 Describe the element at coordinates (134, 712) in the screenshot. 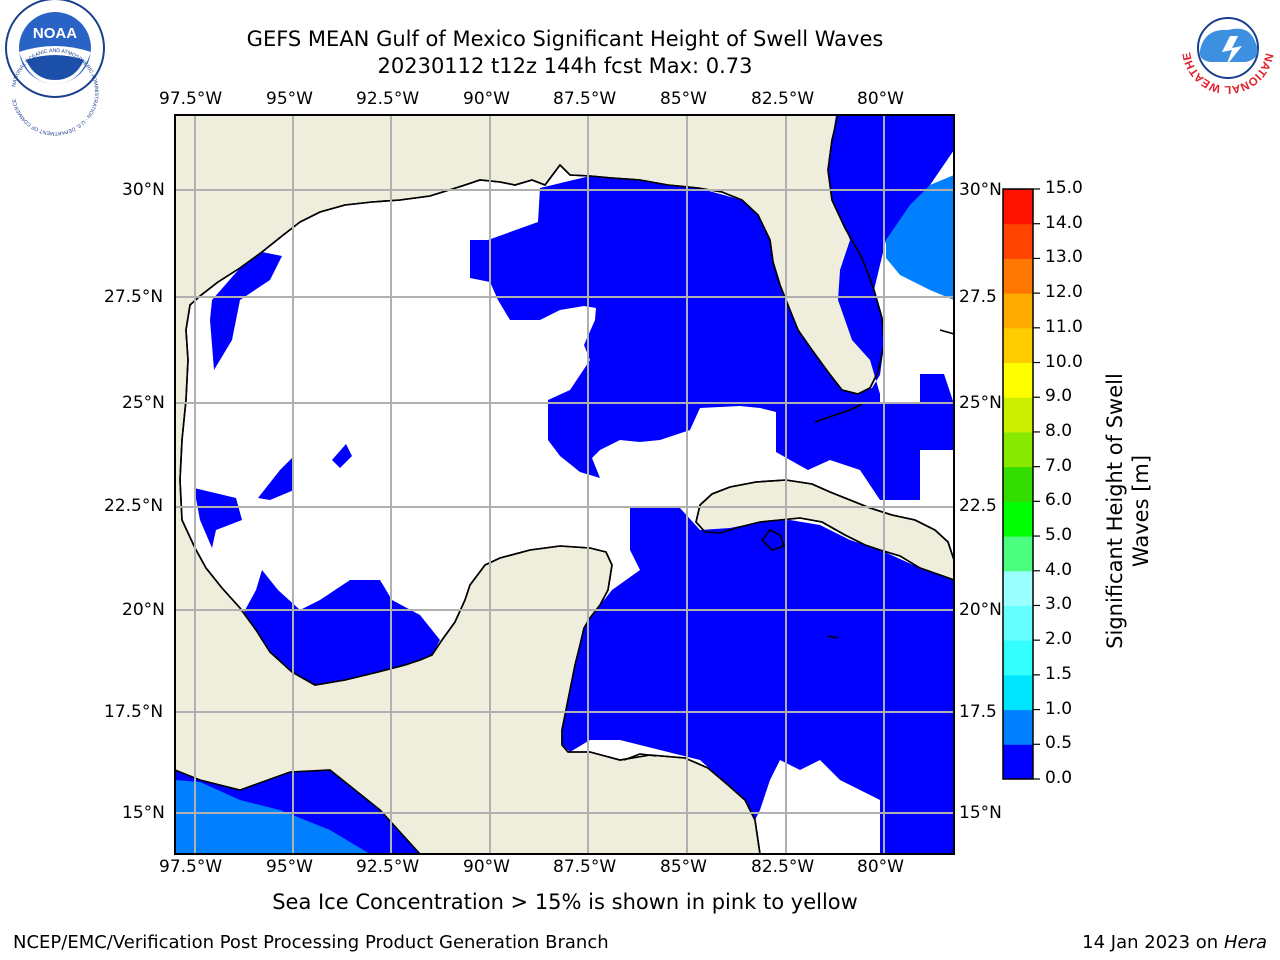

I see `lat-label-left-5: 17.5°N` at that location.